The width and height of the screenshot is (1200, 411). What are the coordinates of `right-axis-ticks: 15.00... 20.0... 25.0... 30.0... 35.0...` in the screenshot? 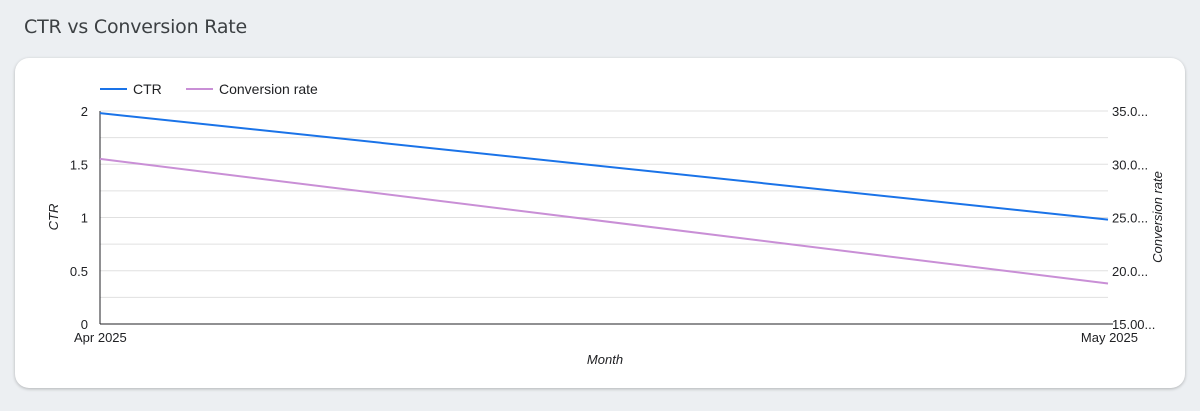 It's located at (1133, 218).